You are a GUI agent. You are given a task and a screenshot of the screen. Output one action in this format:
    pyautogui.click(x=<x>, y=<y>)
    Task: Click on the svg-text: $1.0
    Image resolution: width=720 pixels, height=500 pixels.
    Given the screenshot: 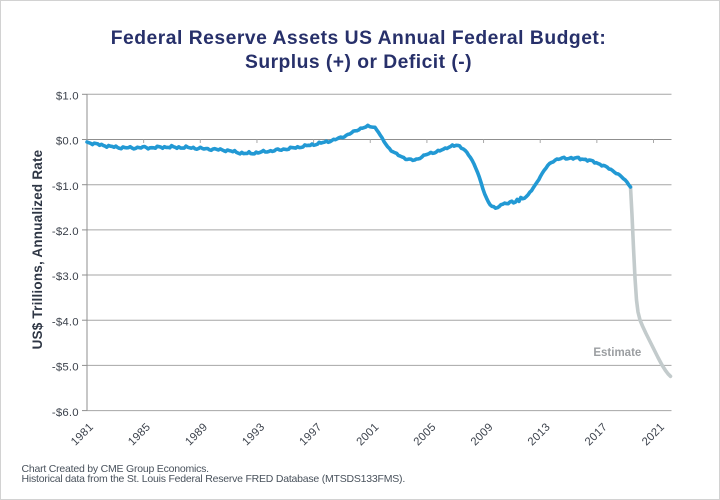 What is the action you would take?
    pyautogui.click(x=67, y=97)
    